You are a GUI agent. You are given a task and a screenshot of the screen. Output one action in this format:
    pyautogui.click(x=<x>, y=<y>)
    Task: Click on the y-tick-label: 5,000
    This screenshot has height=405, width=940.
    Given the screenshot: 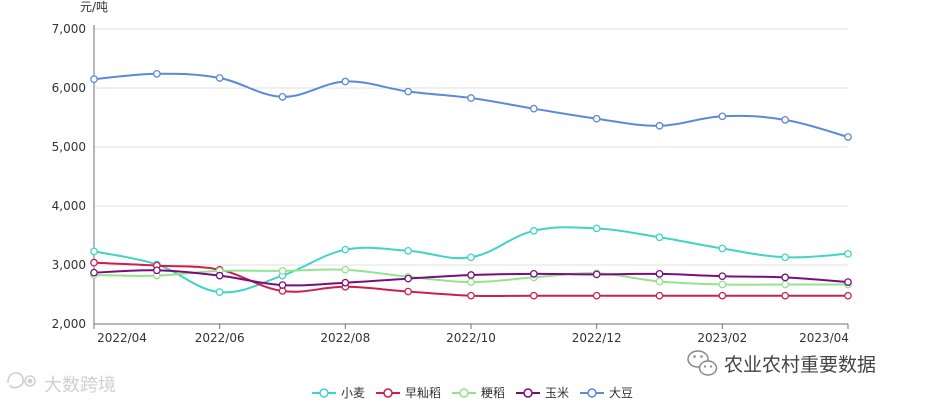 What is the action you would take?
    pyautogui.click(x=69, y=147)
    